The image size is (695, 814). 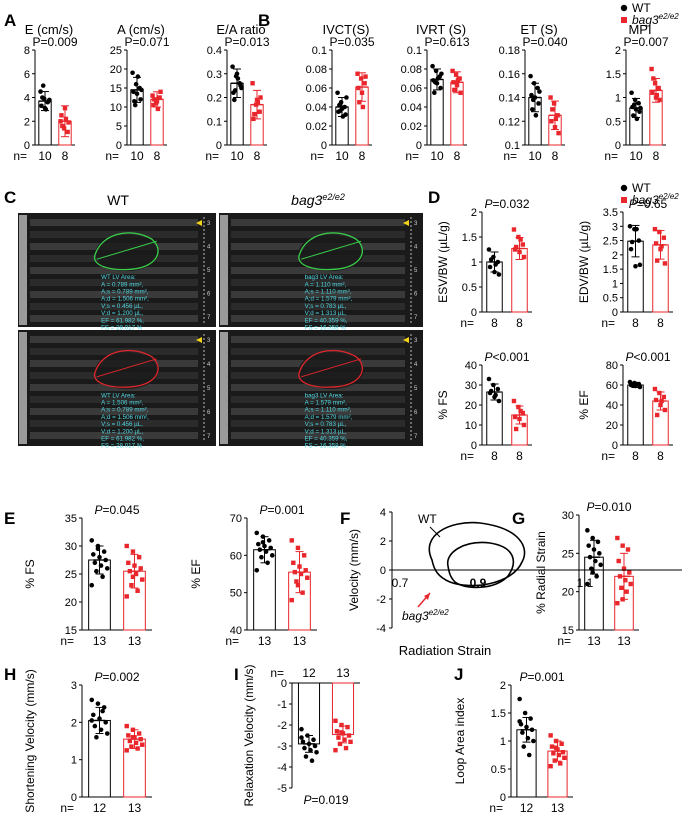 I want to click on echo-marker-triangle, so click(x=199, y=223).